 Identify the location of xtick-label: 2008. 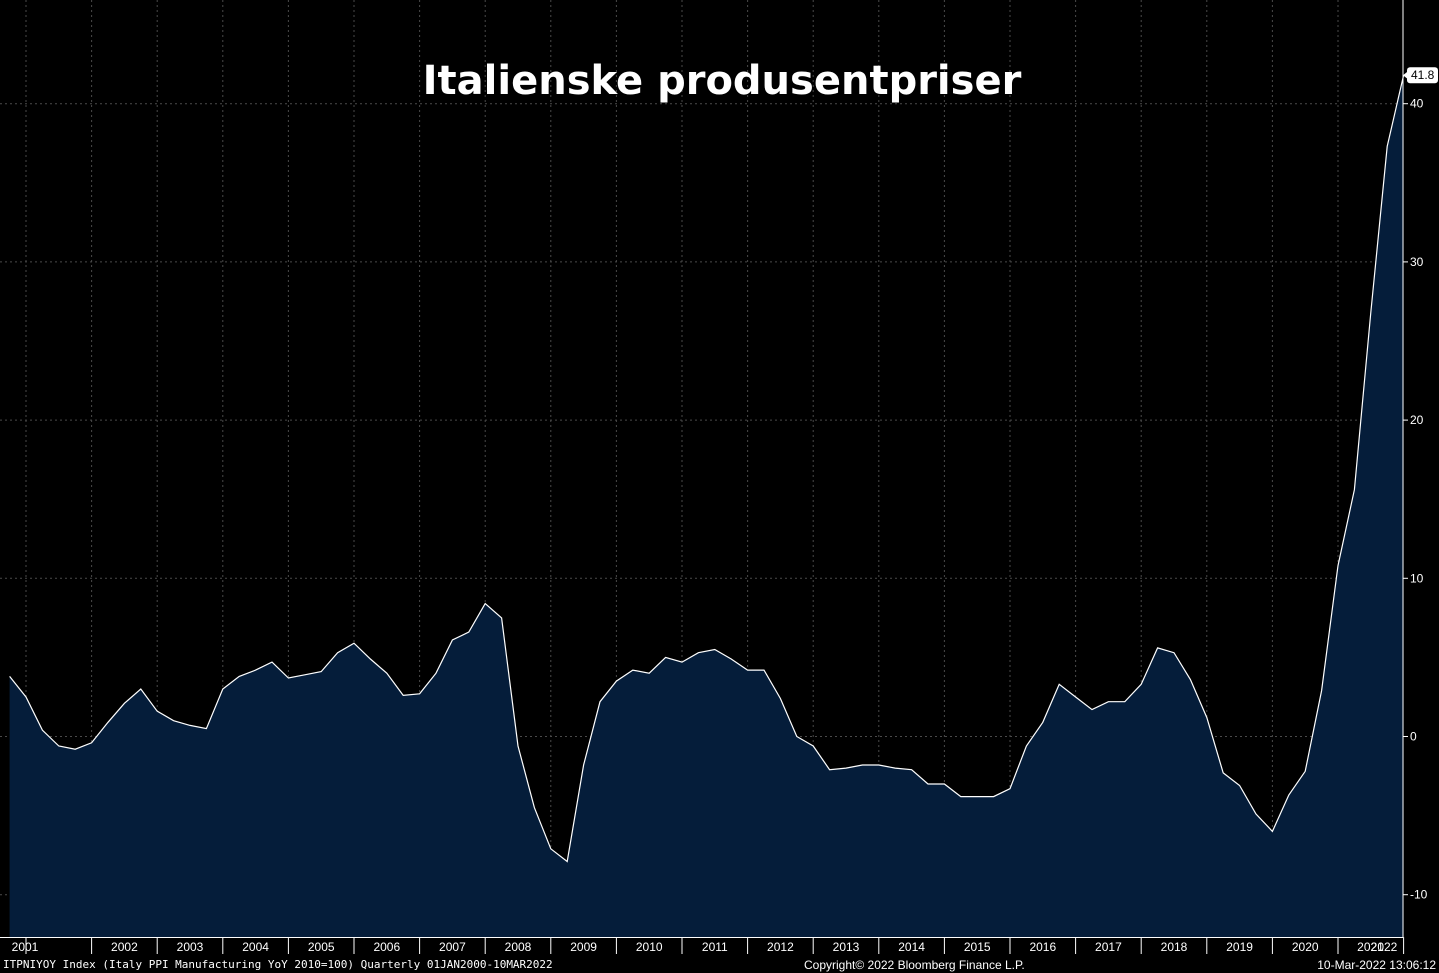
(518, 947).